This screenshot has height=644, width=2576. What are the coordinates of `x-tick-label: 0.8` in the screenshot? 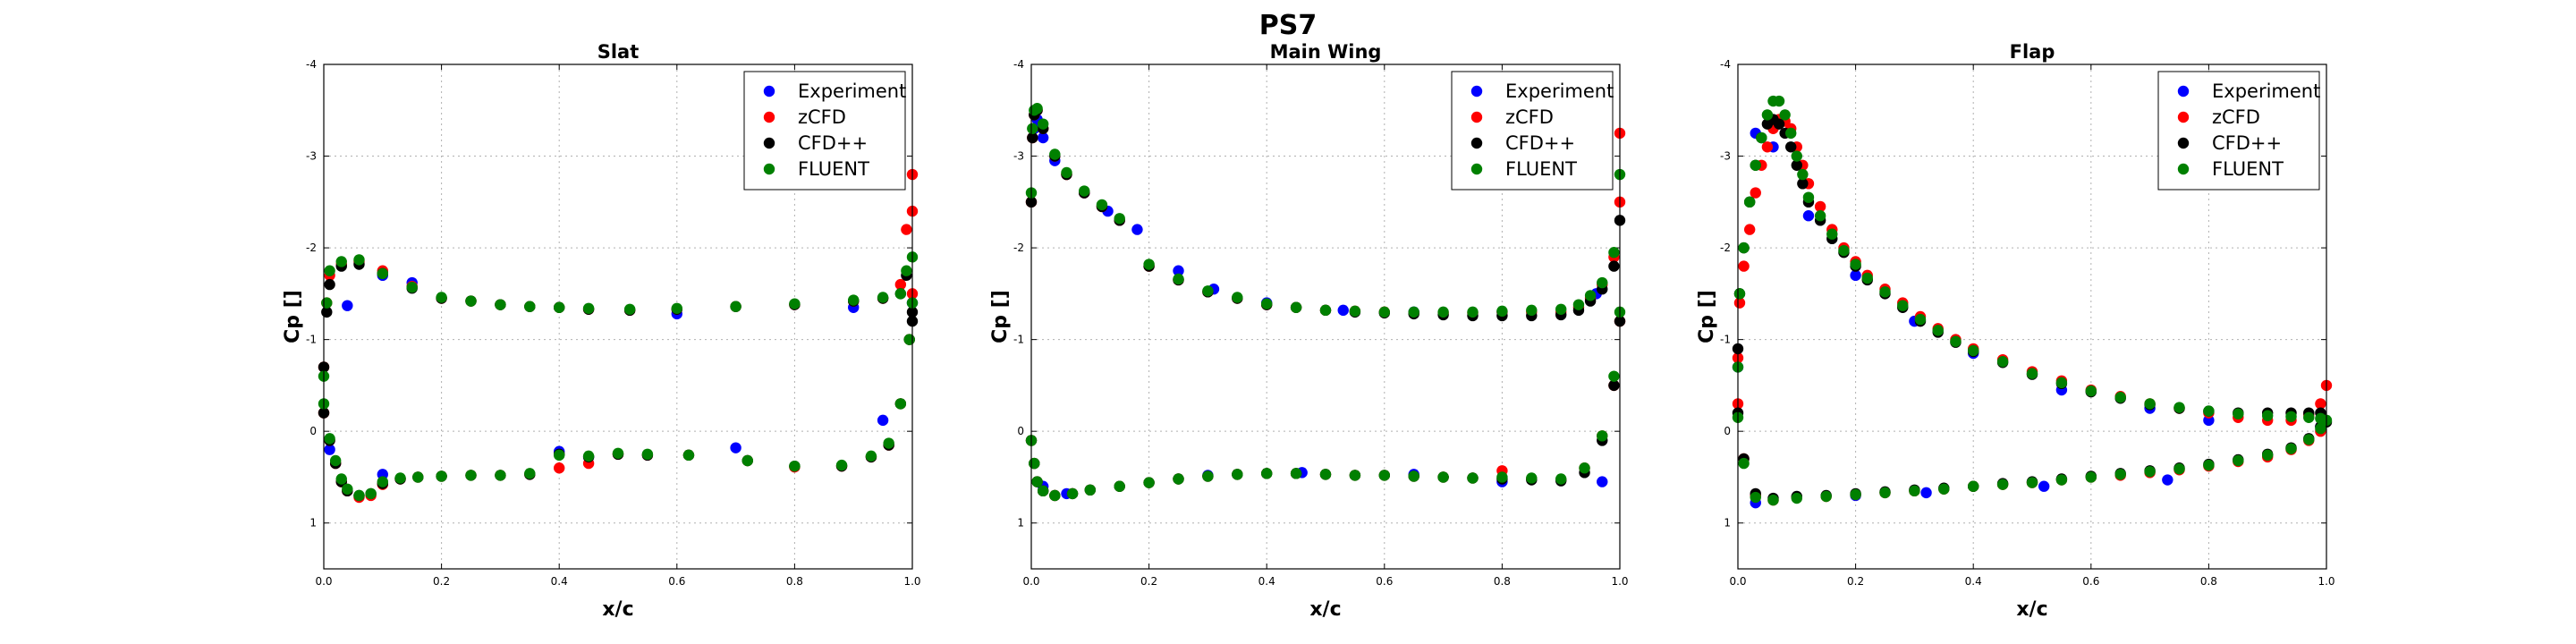 It's located at (794, 581).